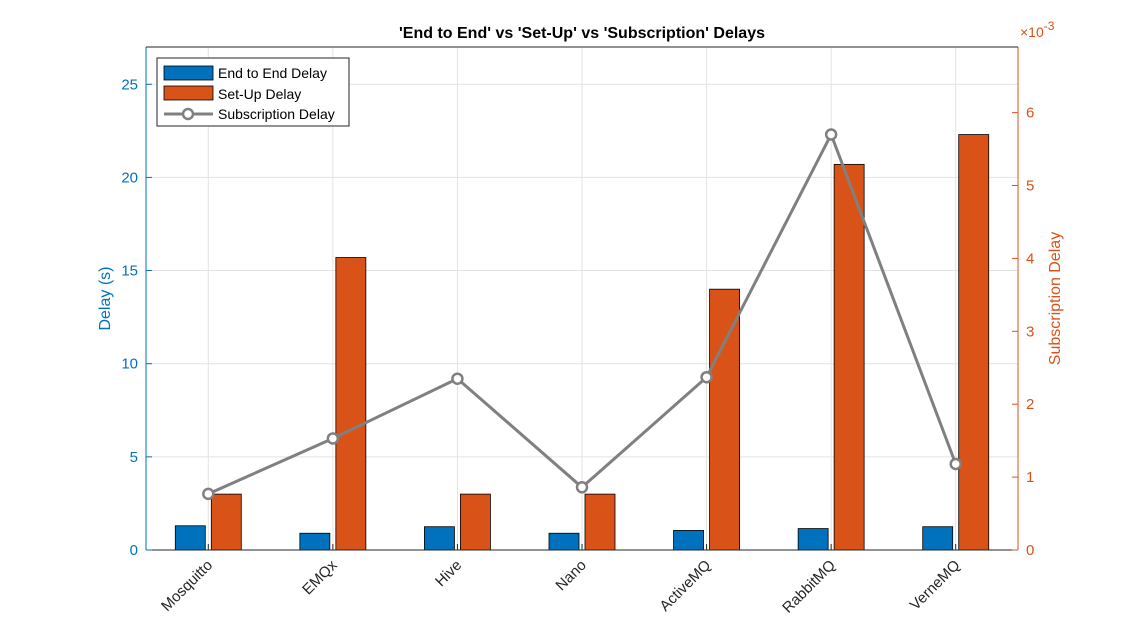 The width and height of the screenshot is (1125, 625). Describe the element at coordinates (187, 586) in the screenshot. I see `x-tick-label: Mosquitto` at that location.